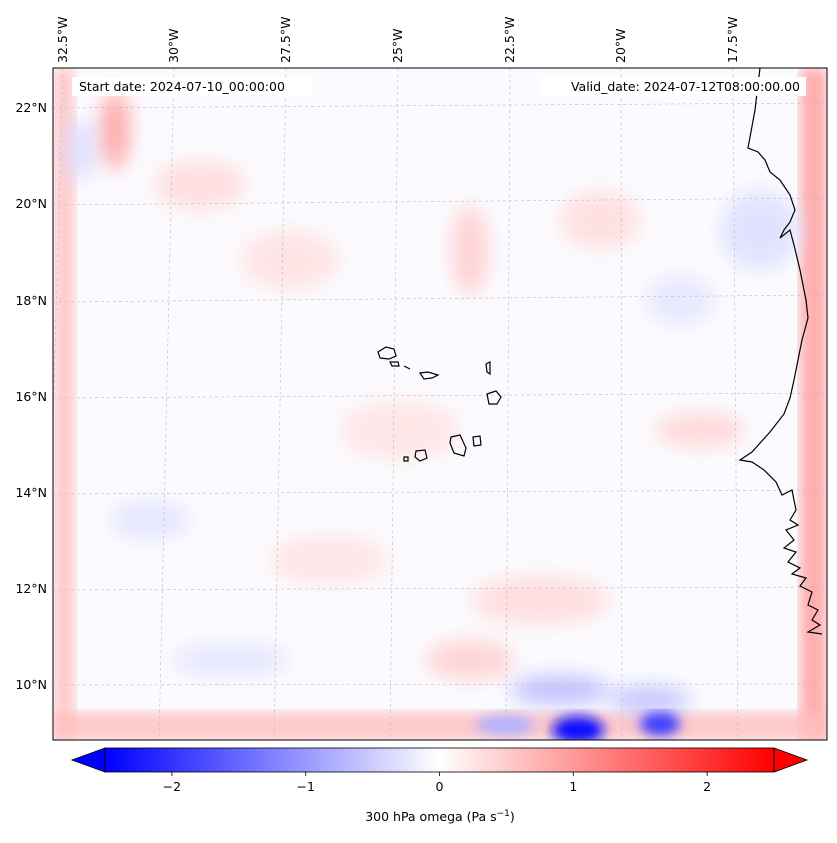 The image size is (837, 843). I want to click on east-boundary-band, so click(813, 404).